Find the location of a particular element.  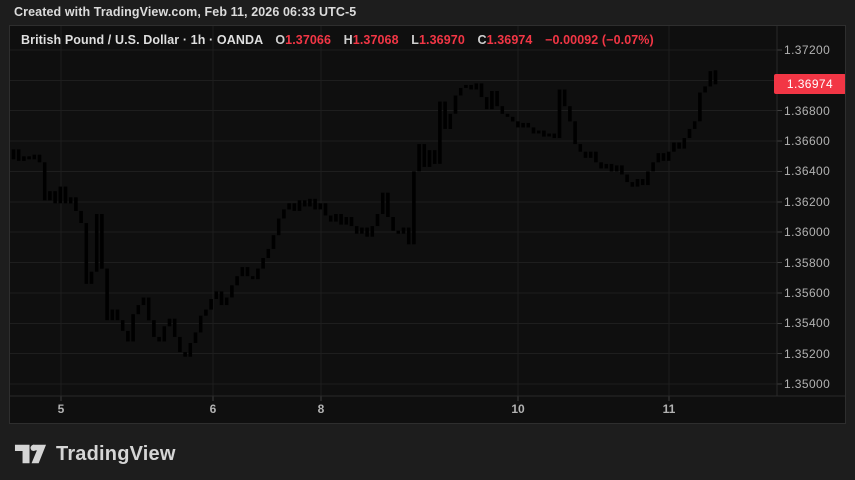

time-axis-label: 8 is located at coordinates (321, 409).